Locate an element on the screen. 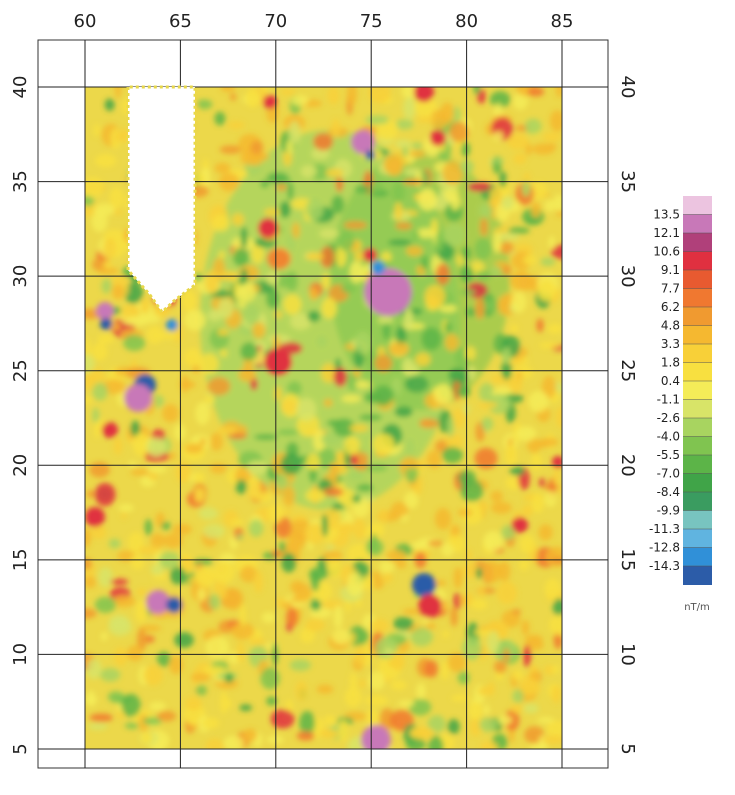  colorbar-label: -9.9 is located at coordinates (668, 511).